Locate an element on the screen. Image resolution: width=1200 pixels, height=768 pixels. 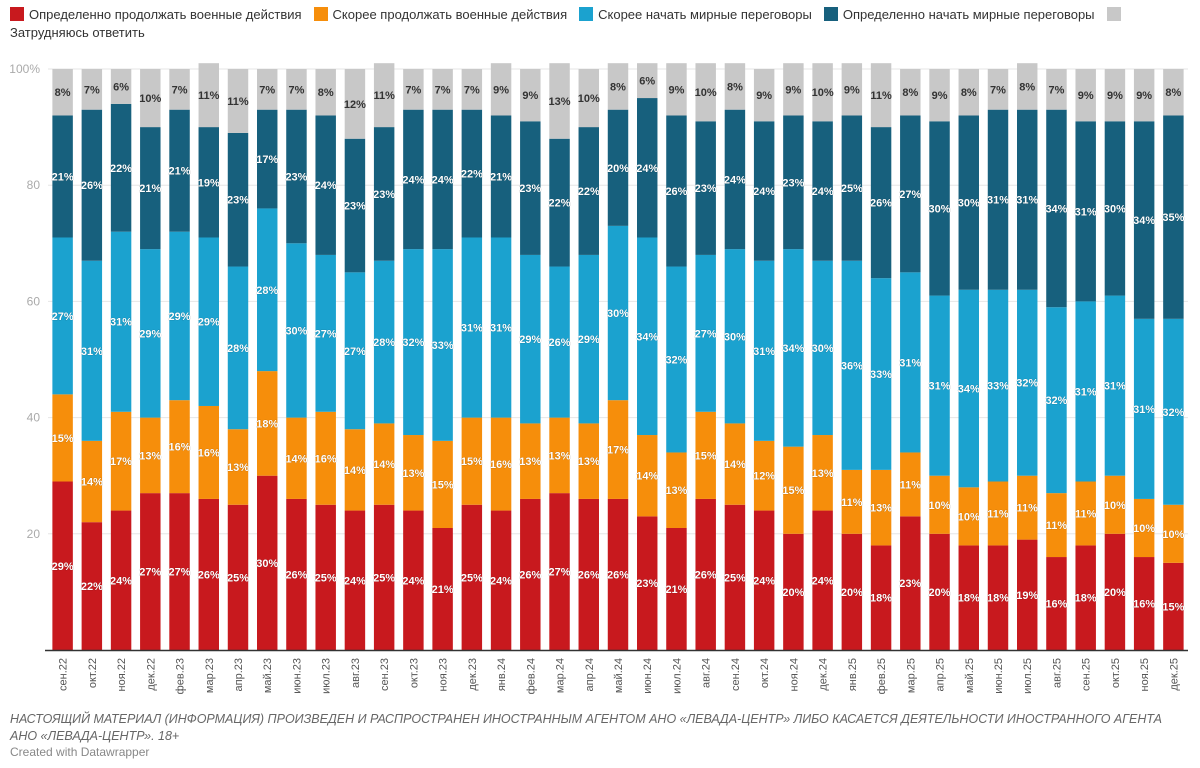
value-label: 27% is located at coordinates (63, 317).